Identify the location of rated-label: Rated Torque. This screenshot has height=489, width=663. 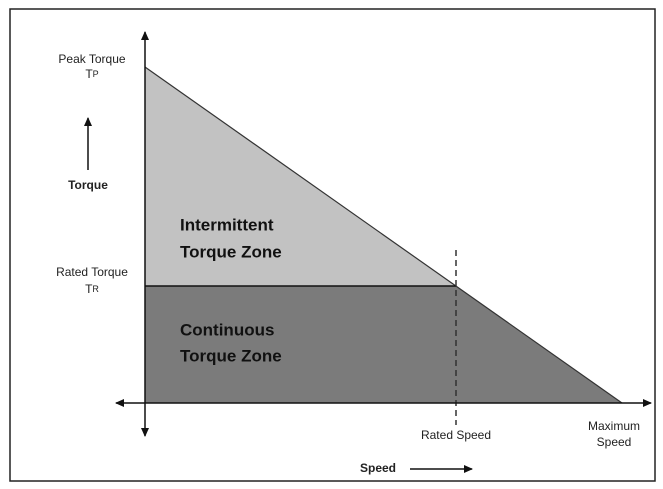
(92, 272).